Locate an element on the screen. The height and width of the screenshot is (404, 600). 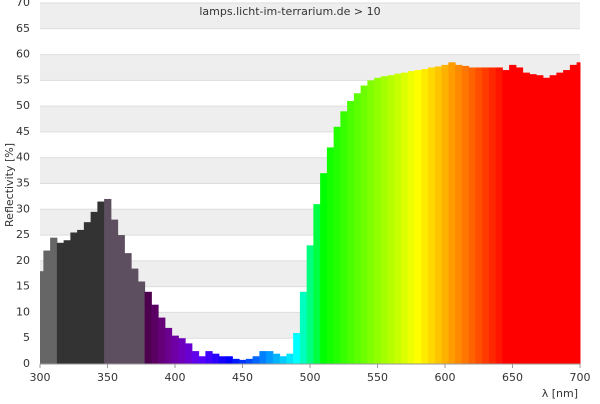
y-tick-label: 65 is located at coordinates (23, 28).